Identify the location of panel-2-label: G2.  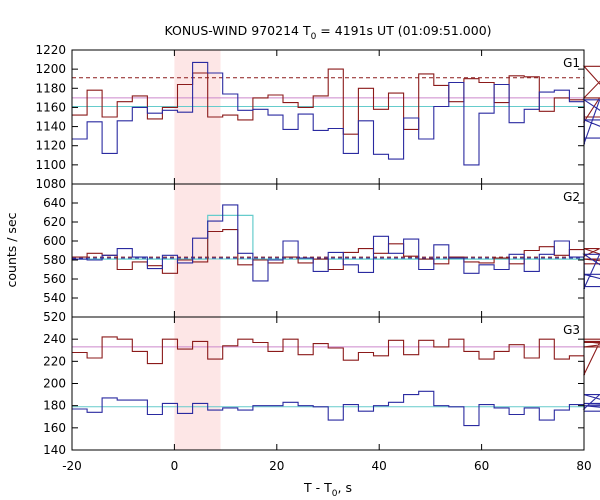
(571, 197).